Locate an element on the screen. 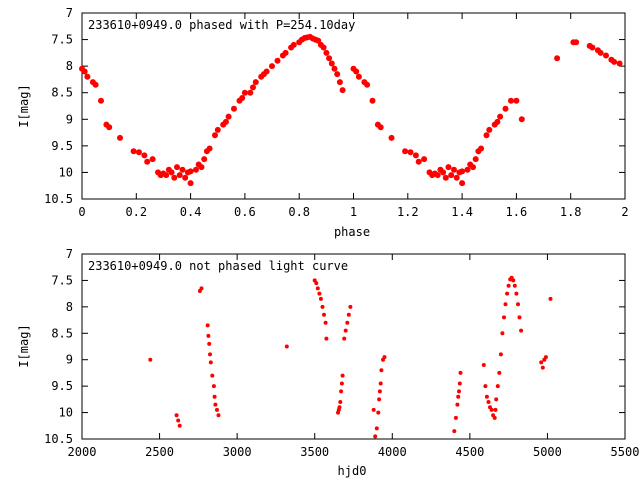 Image resolution: width=640 pixels, height=480 pixels. x-tick-label: 5500 is located at coordinates (625, 452).